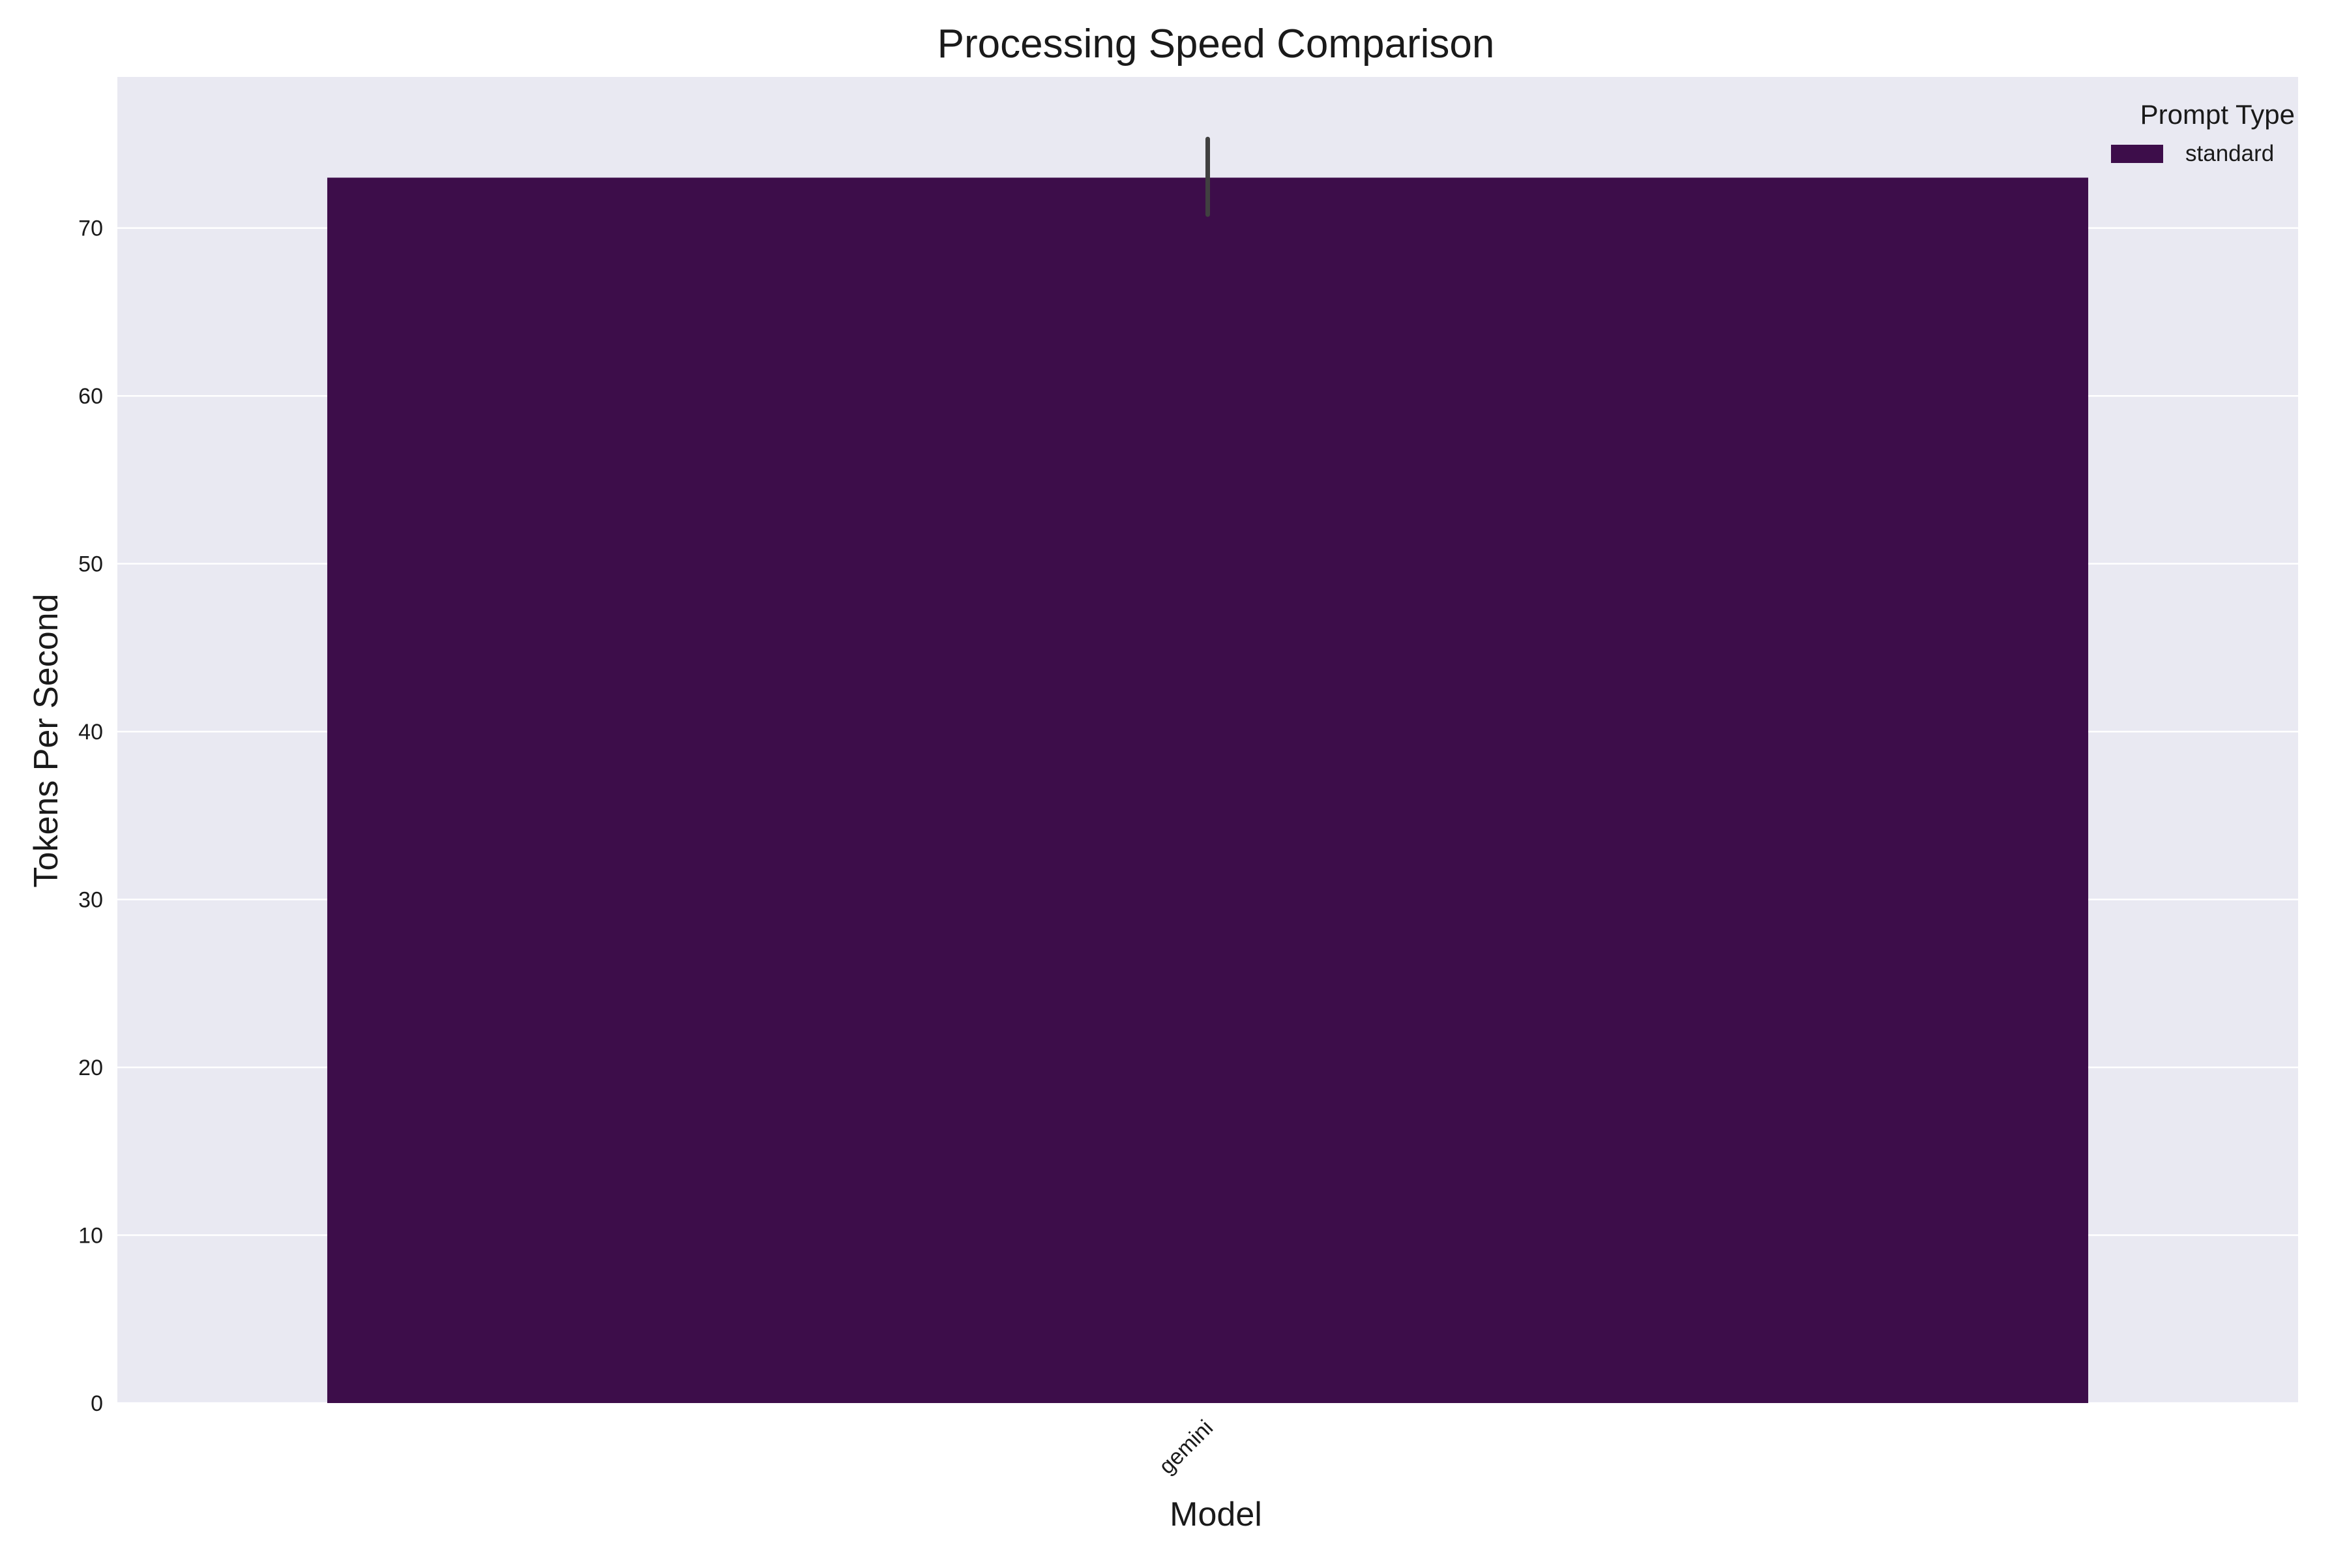 Image resolution: width=2347 pixels, height=1568 pixels. Describe the element at coordinates (90, 733) in the screenshot. I see `y-tick-label: 40` at that location.